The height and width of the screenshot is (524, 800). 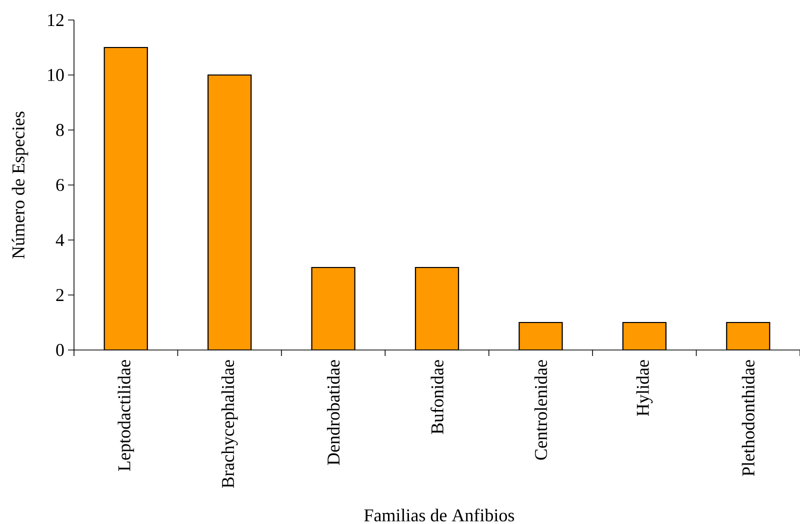 What do you see at coordinates (20, 185) in the screenshot?
I see `y-axis-title: Número de Especies` at bounding box center [20, 185].